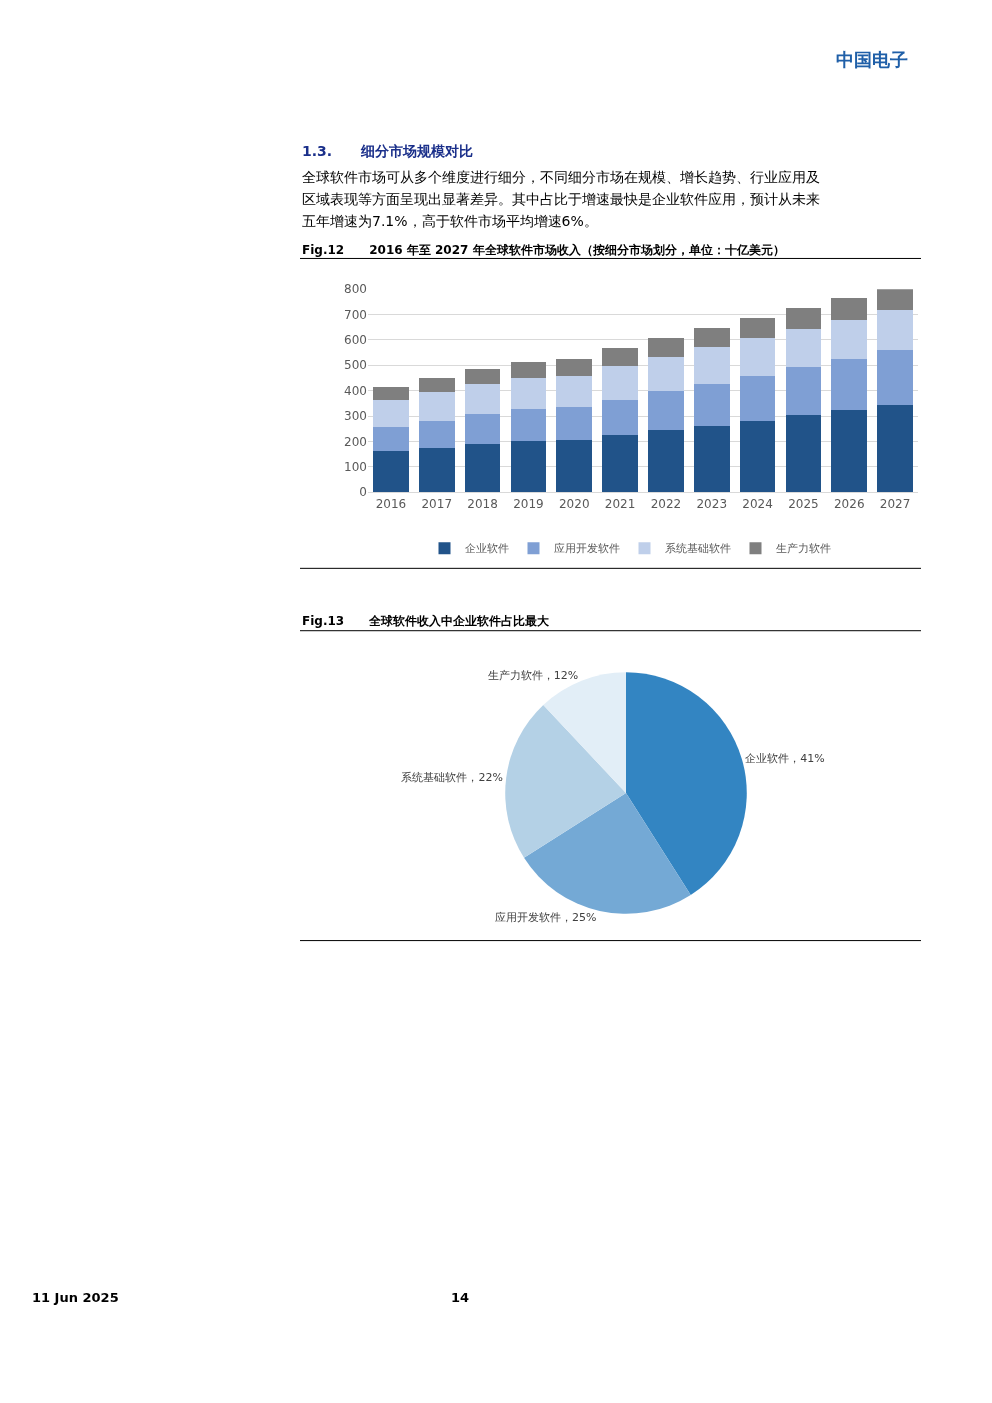  I want to click on chart-title: Fig.13 全球软件收入中企业软件占比最大, so click(426, 621).